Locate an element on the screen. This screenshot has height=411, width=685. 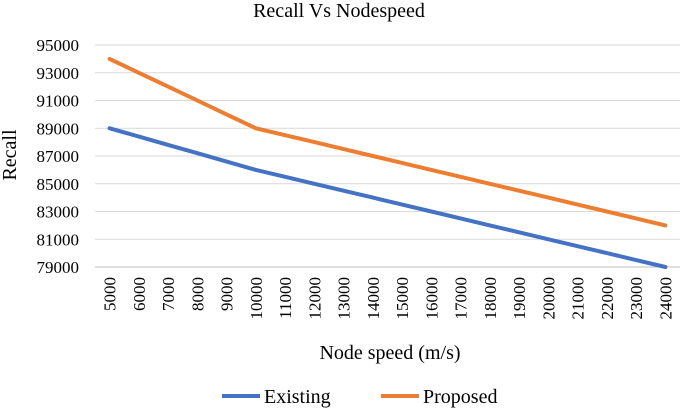
y-tick-label: 87000 is located at coordinates (58, 156).